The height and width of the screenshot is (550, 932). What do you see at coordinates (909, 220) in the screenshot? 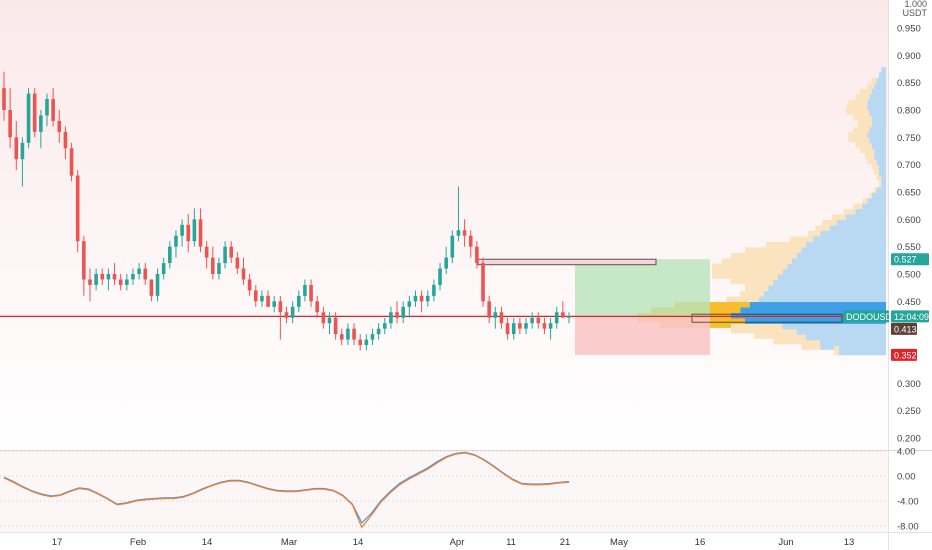
I see `price-tick-label: 0.600` at bounding box center [909, 220].